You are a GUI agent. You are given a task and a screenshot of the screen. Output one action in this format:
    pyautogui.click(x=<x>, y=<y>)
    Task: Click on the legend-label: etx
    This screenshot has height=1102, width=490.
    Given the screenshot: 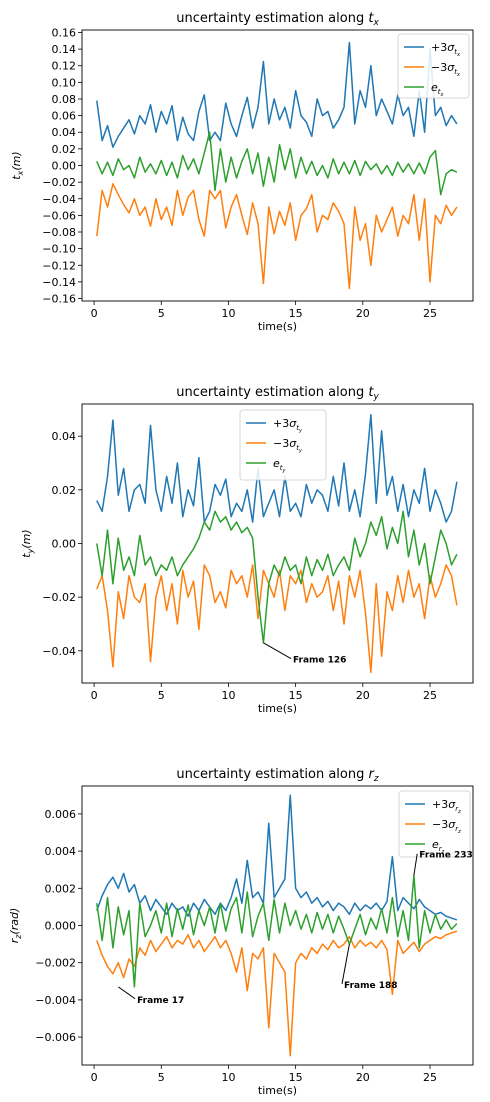 What is the action you would take?
    pyautogui.click(x=437, y=89)
    